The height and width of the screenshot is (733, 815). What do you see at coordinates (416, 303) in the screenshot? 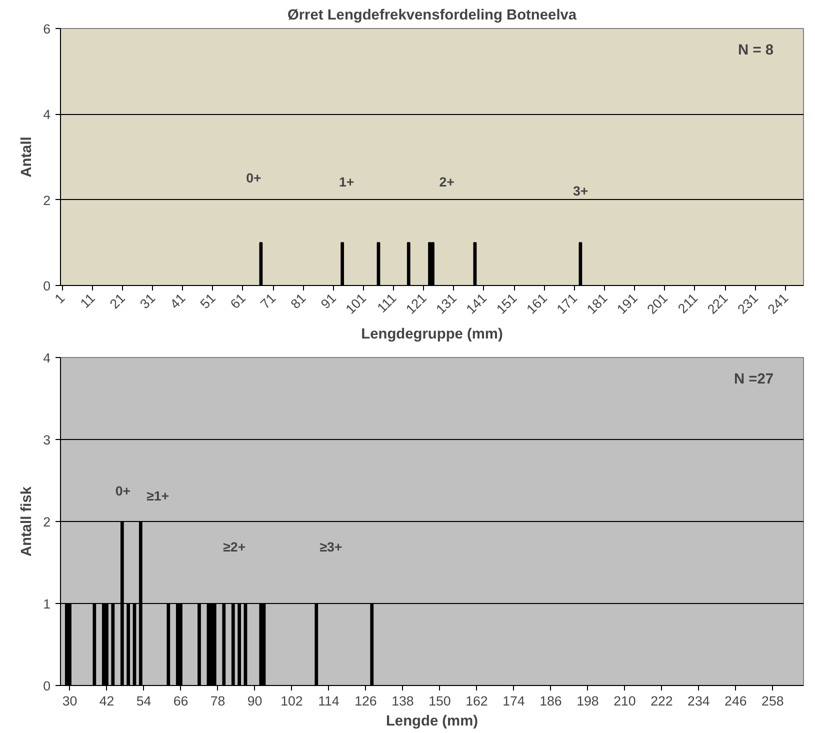
I see `x-tick-label: 121` at bounding box center [416, 303].